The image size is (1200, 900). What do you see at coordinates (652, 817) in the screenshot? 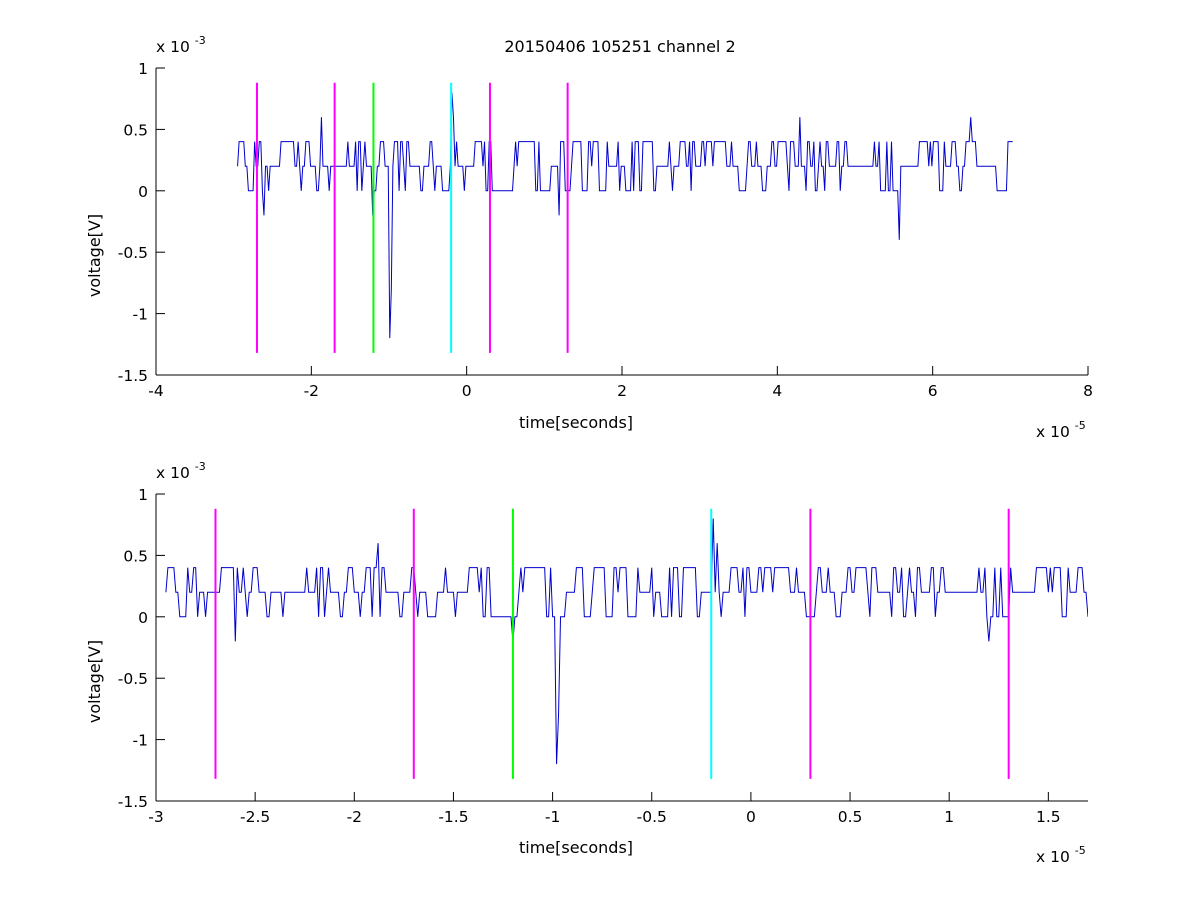
I see `x-tick-label: -0.5` at bounding box center [652, 817].